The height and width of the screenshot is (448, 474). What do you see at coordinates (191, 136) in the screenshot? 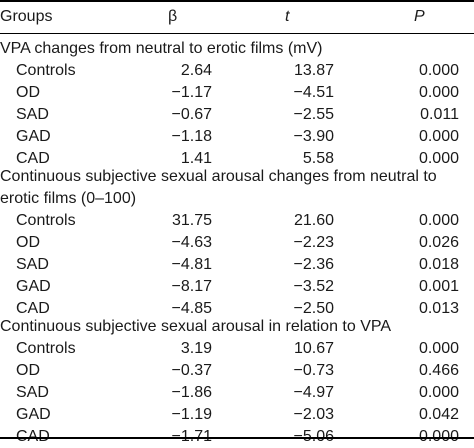
I see `cell-beta: −1.18` at bounding box center [191, 136].